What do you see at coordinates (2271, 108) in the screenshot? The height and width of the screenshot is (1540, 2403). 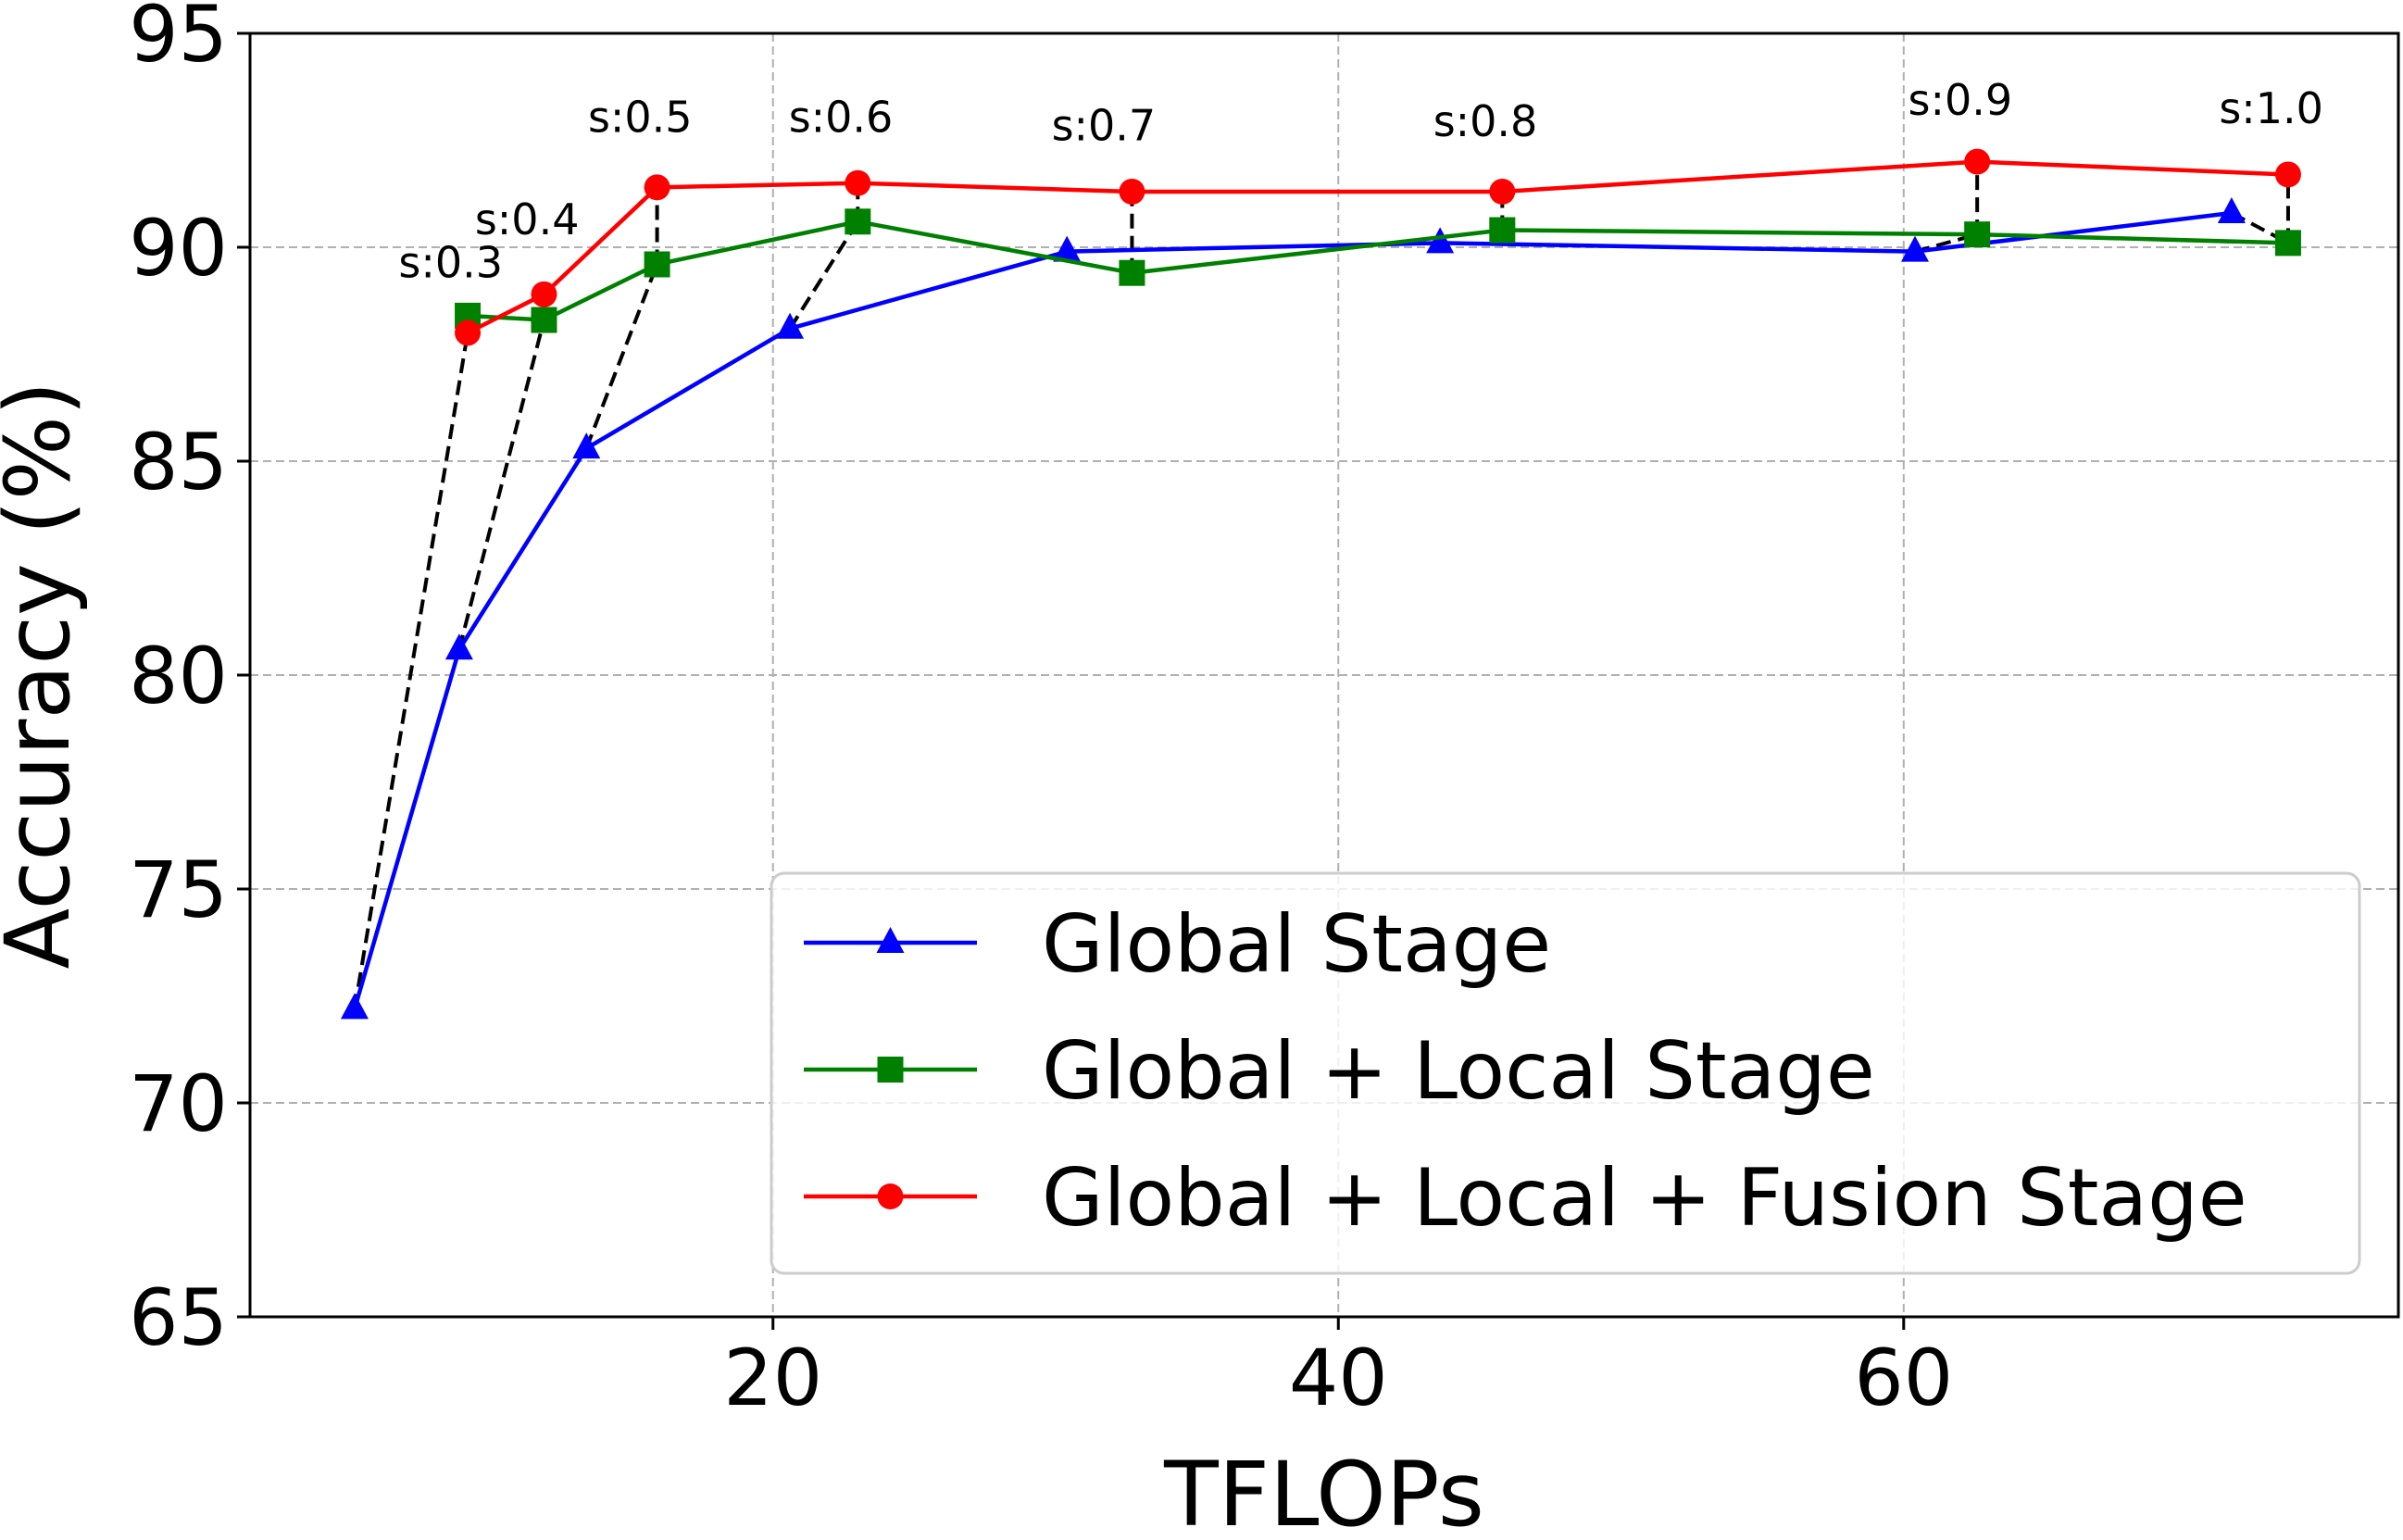 I see `sparsity-label: s:1.0` at bounding box center [2271, 108].